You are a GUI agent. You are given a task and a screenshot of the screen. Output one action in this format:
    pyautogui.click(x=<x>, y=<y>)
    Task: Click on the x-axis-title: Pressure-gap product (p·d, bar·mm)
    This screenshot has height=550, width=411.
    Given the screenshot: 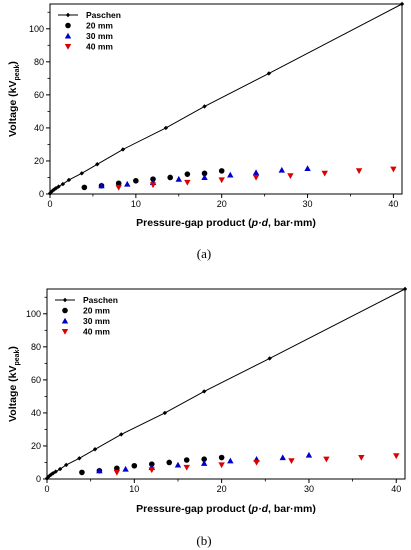 What is the action you would take?
    pyautogui.click(x=226, y=223)
    